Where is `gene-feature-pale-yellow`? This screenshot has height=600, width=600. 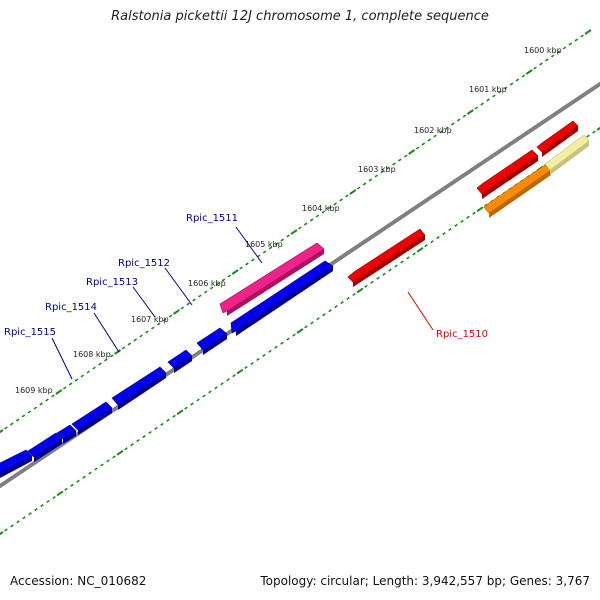
gene-feature-pale-yellow is located at coordinates (567, 154).